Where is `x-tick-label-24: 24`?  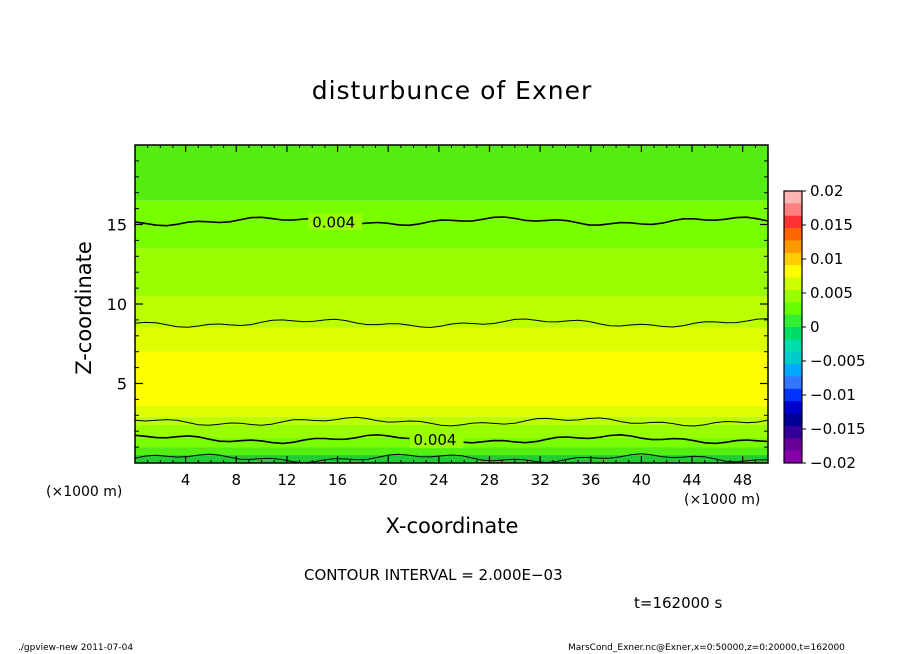 x-tick-label-24: 24 is located at coordinates (438, 480).